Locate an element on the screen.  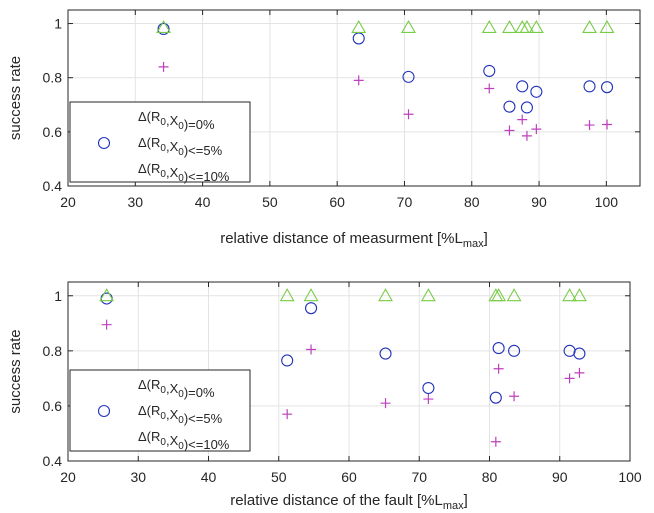
legend-box is located at coordinates (160, 410).